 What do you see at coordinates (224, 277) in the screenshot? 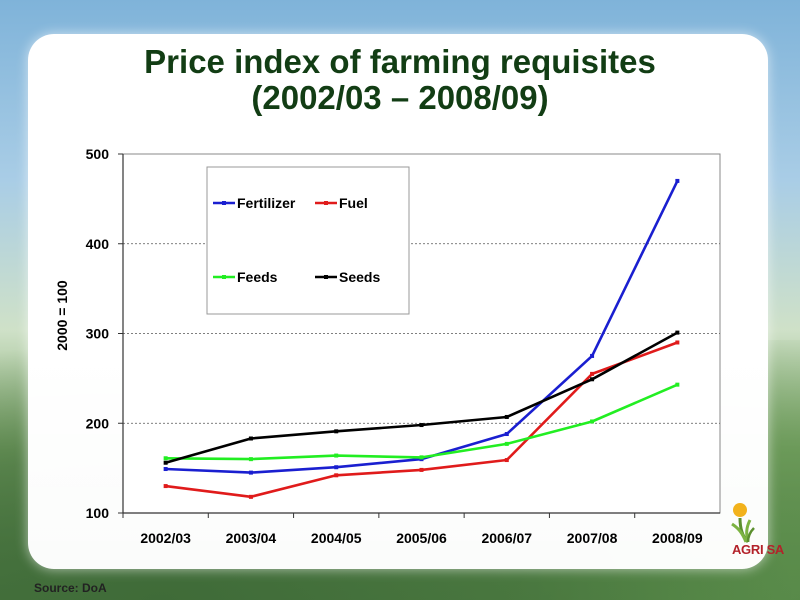
I see `legend-marker-feeds` at bounding box center [224, 277].